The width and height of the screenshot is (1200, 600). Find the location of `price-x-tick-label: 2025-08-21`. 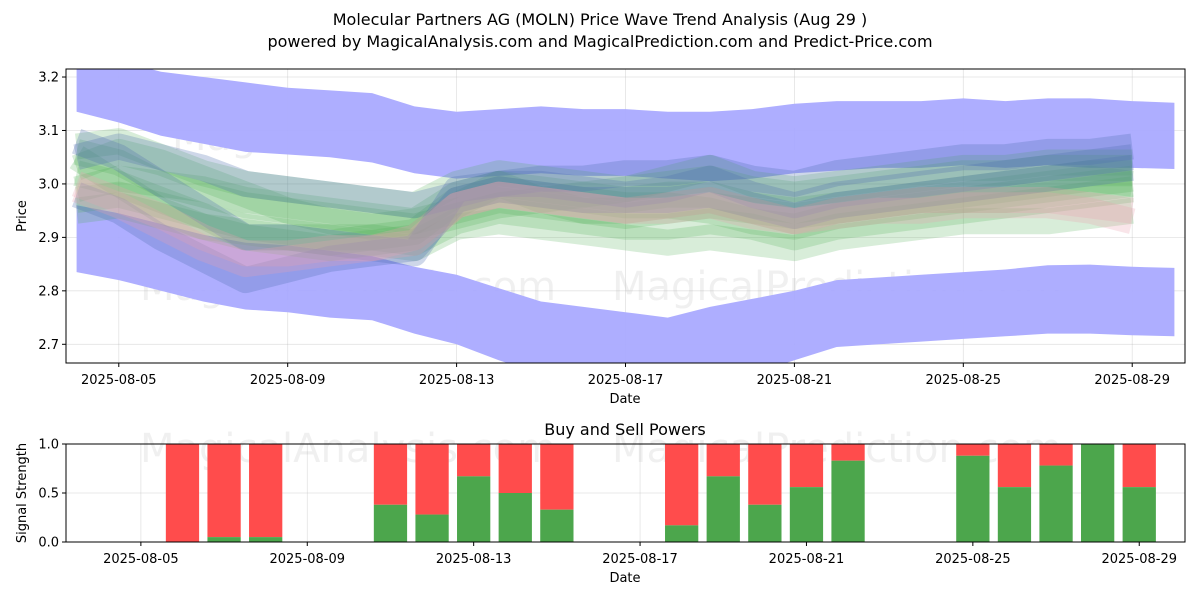

price-x-tick-label: 2025-08-21 is located at coordinates (795, 380).